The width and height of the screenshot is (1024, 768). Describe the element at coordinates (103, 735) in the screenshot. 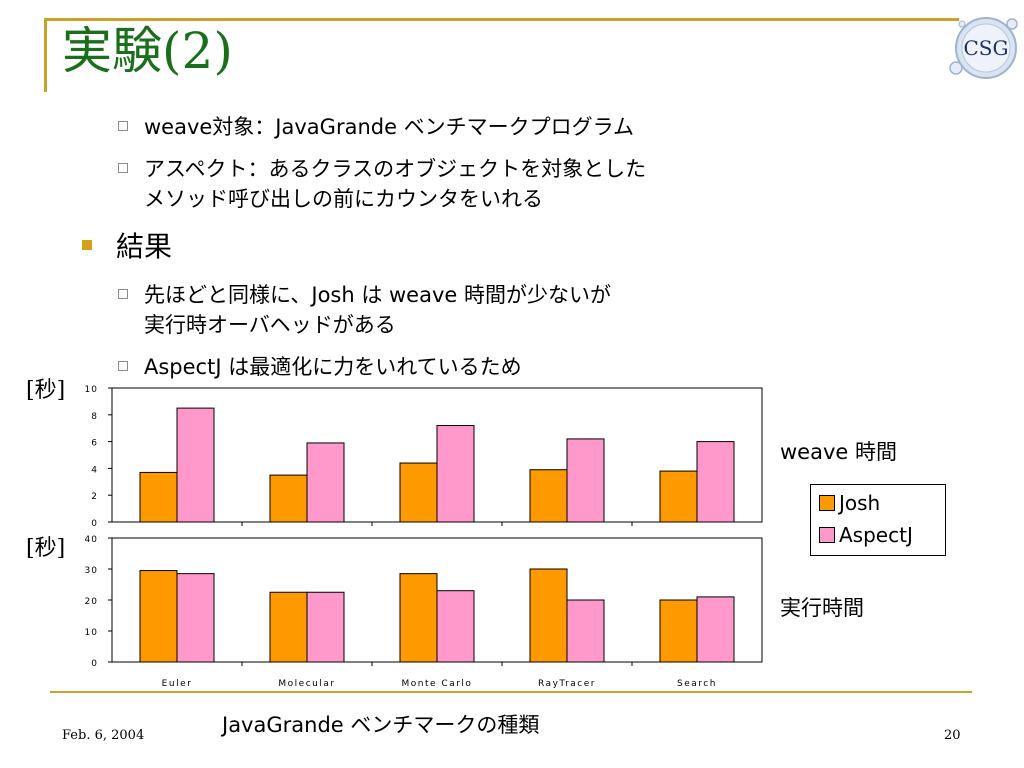

I see `footer-date: Feb. 6, 2004` at that location.